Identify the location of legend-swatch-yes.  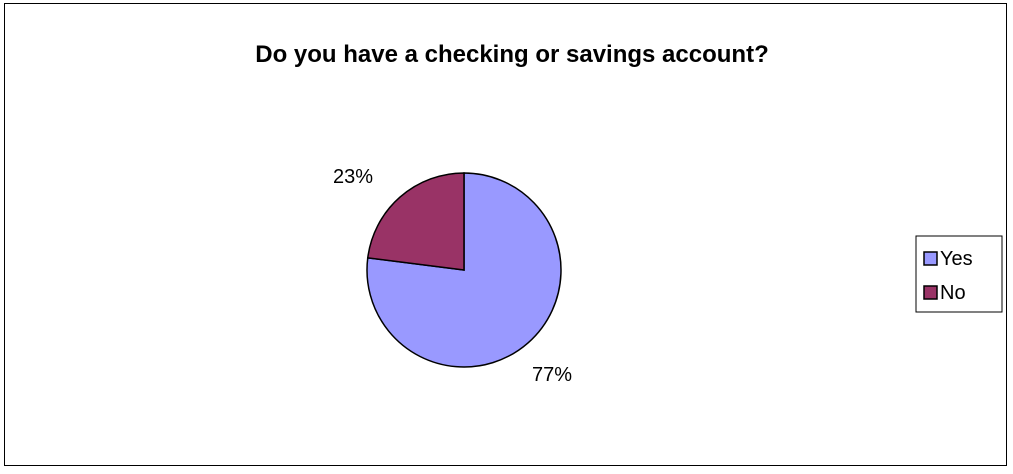
(930, 258).